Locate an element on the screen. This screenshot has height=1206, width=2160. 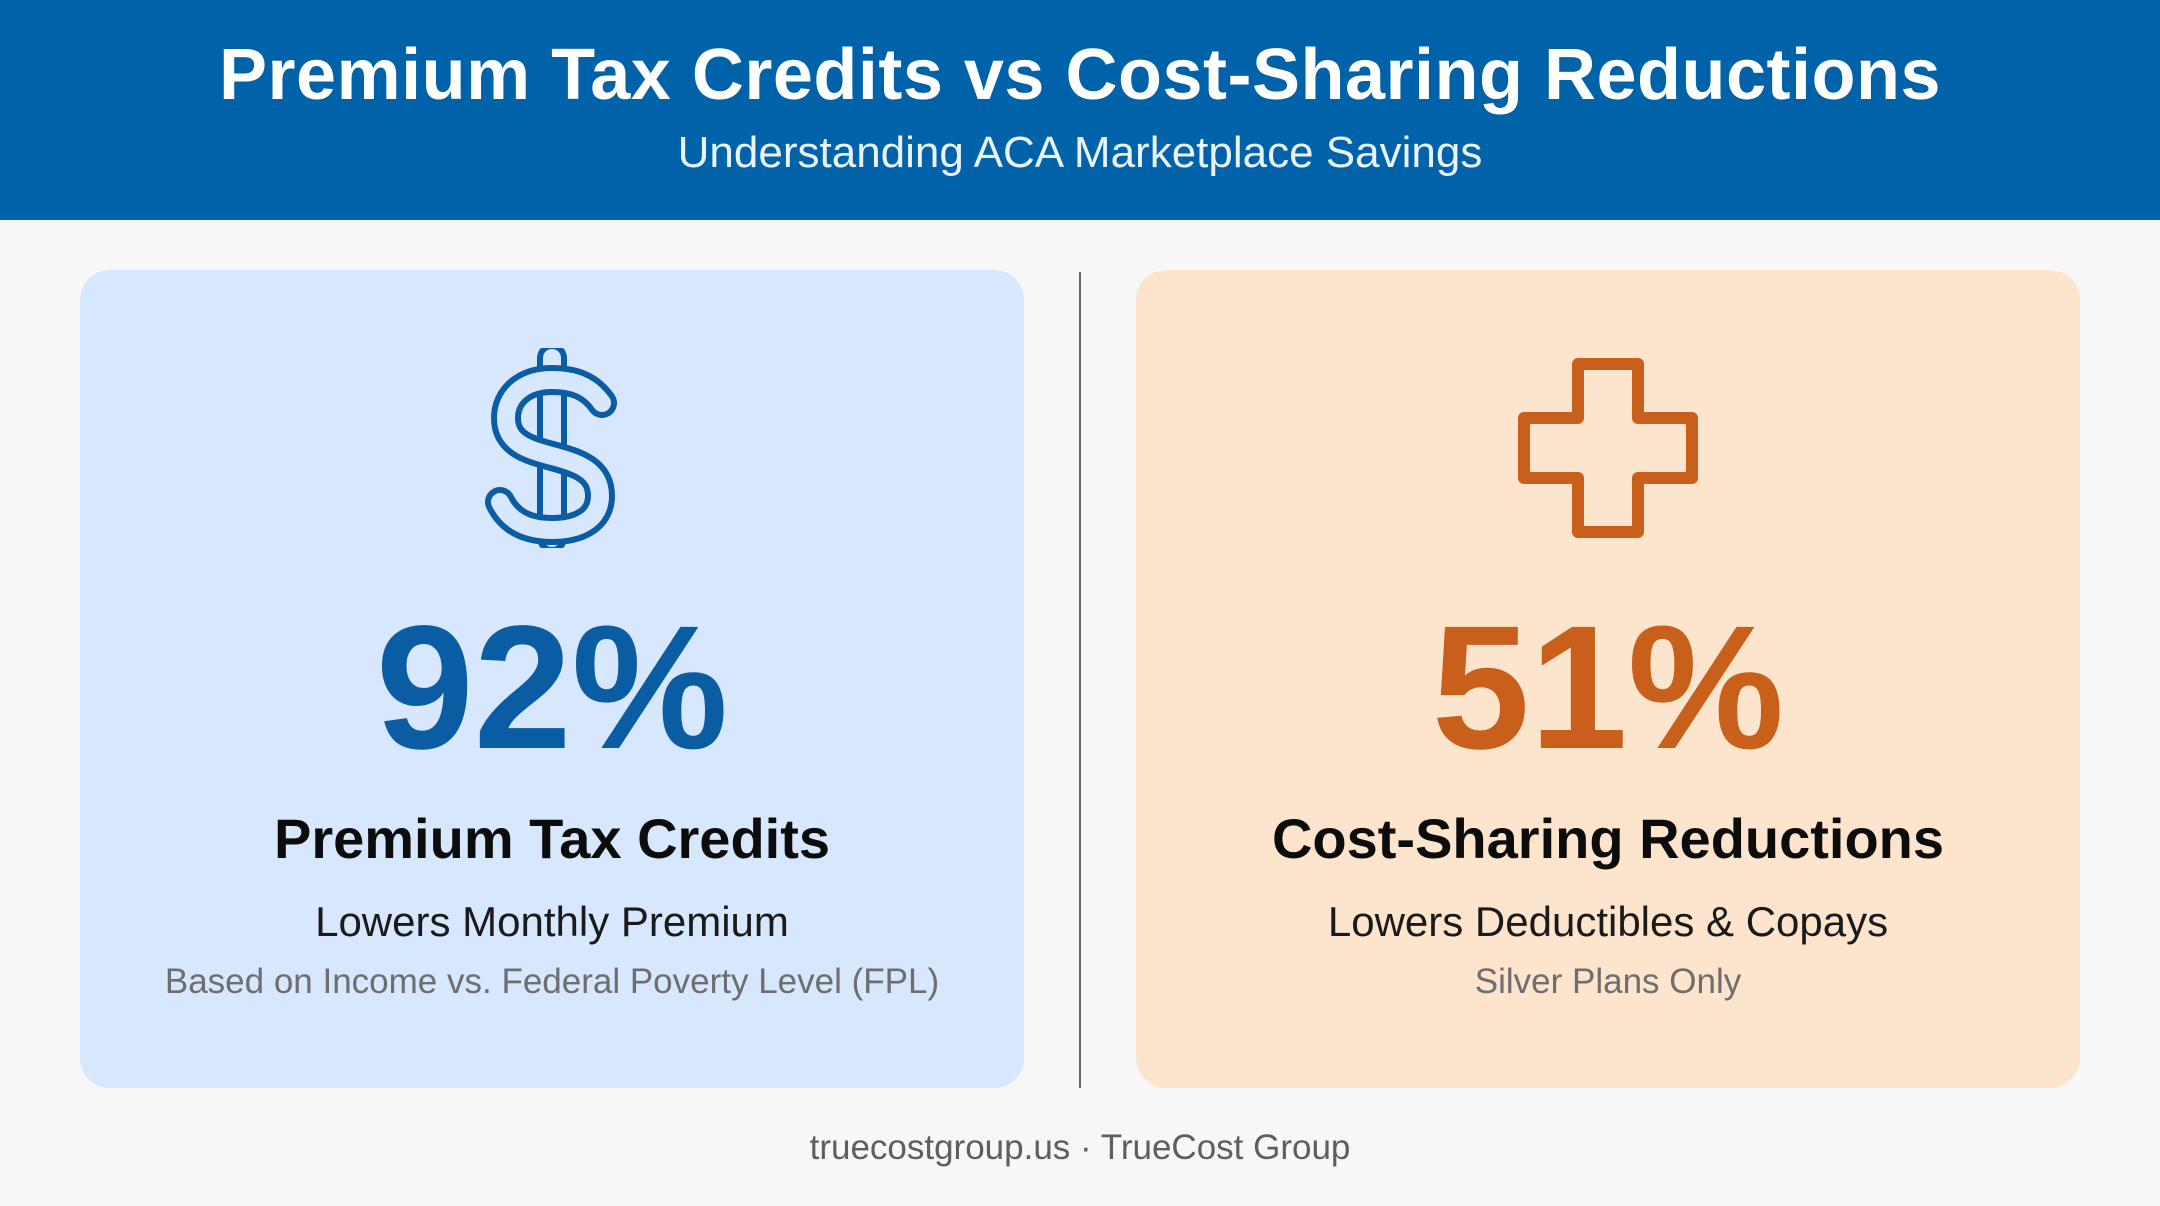
footer-credit: truecostgroup.us · TrueCost Group is located at coordinates (1080, 1147).